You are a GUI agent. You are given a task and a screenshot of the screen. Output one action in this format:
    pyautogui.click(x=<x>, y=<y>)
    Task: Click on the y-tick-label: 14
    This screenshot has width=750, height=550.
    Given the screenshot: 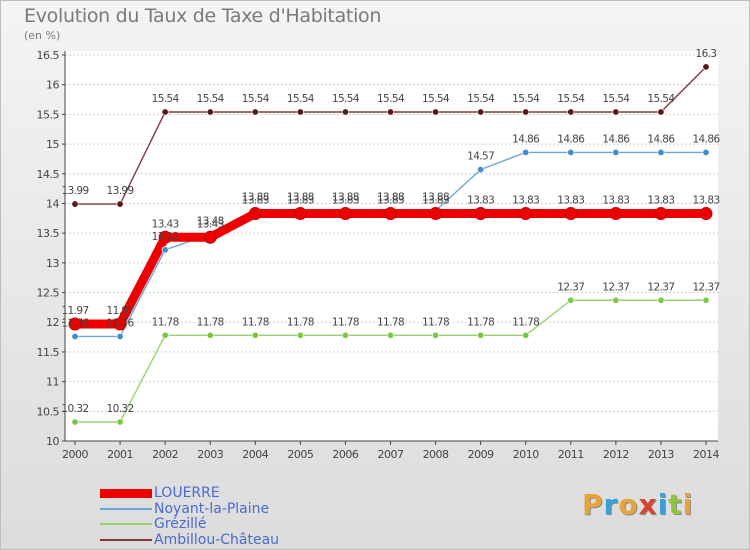 What is the action you would take?
    pyautogui.click(x=52, y=203)
    